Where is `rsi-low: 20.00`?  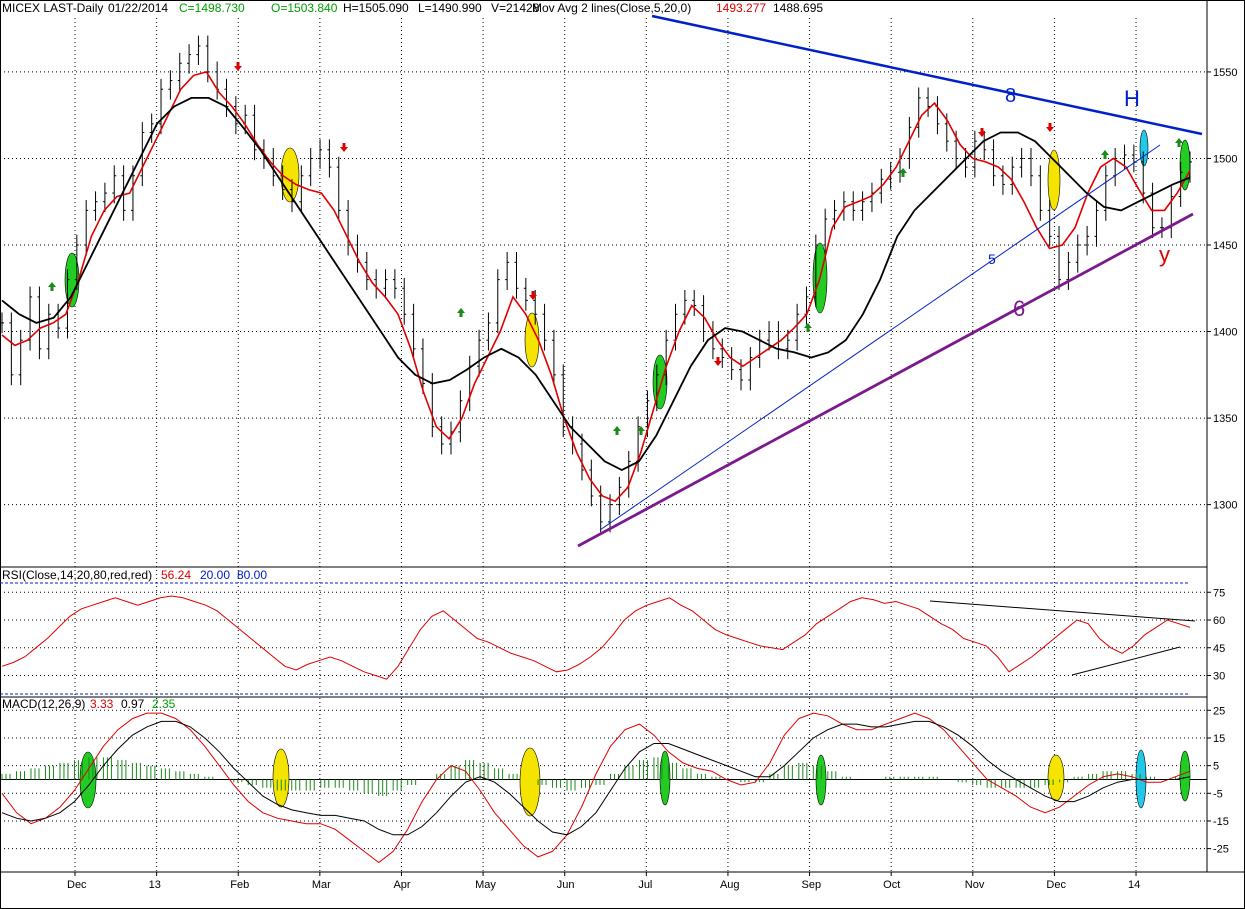 rsi-low: 20.00 is located at coordinates (215, 575).